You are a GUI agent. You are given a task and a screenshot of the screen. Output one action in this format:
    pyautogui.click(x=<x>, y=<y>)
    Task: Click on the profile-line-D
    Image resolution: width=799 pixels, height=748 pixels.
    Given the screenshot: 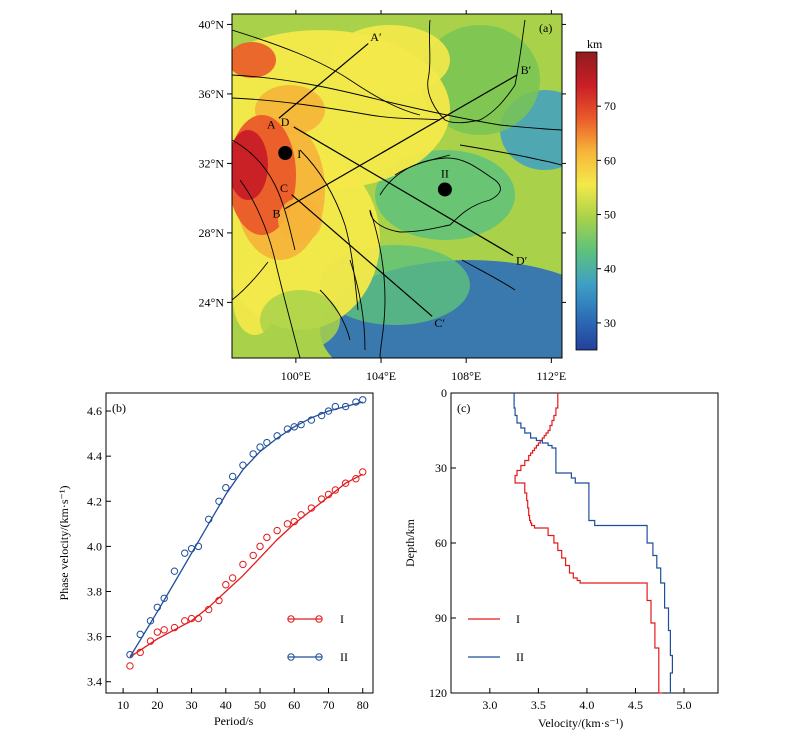 What is the action you would take?
    pyautogui.click(x=403, y=191)
    